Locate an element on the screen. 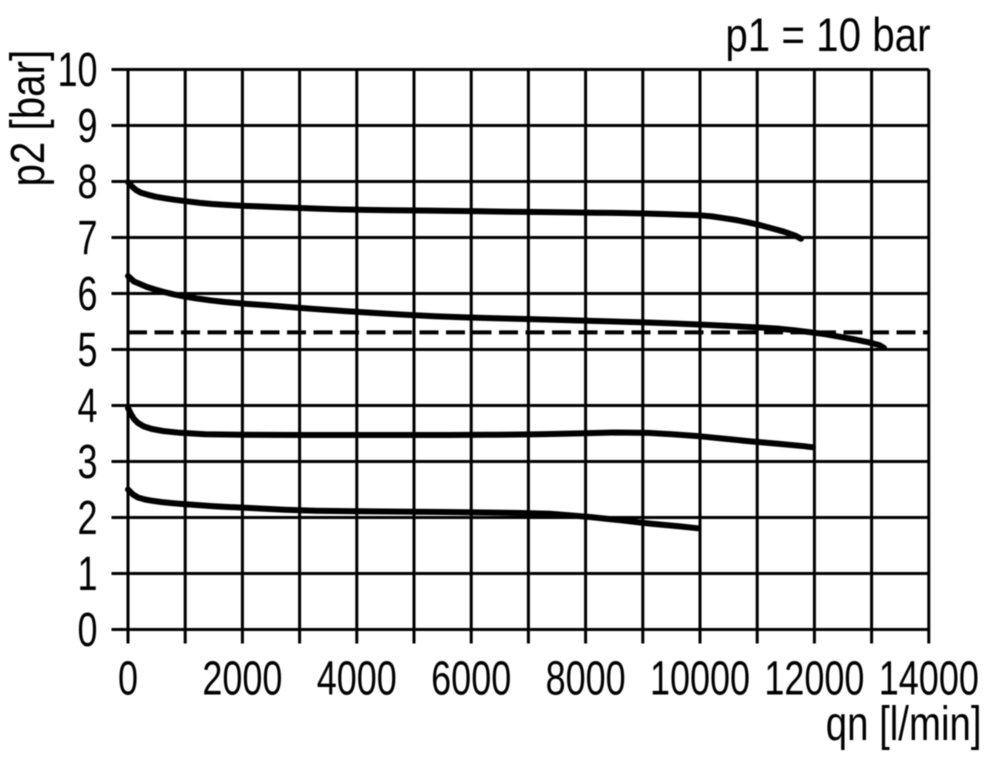 The height and width of the screenshot is (764, 1000). svg-text: 4 is located at coordinates (87, 405).